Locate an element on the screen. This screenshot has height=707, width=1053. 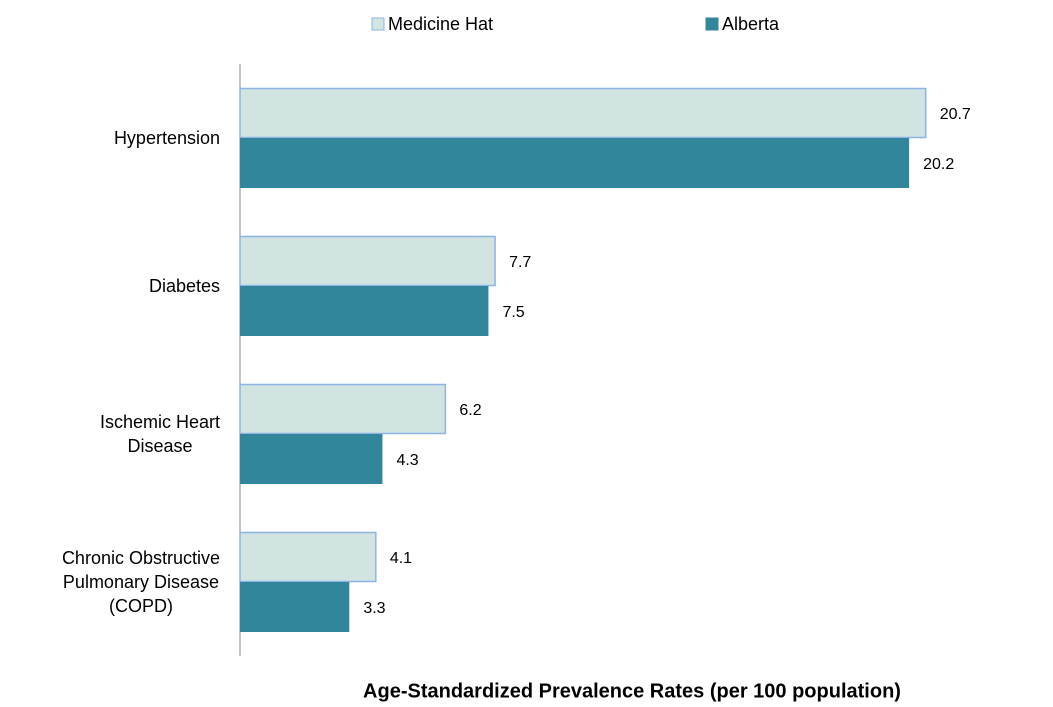
legend-label: Alberta is located at coordinates (751, 24).